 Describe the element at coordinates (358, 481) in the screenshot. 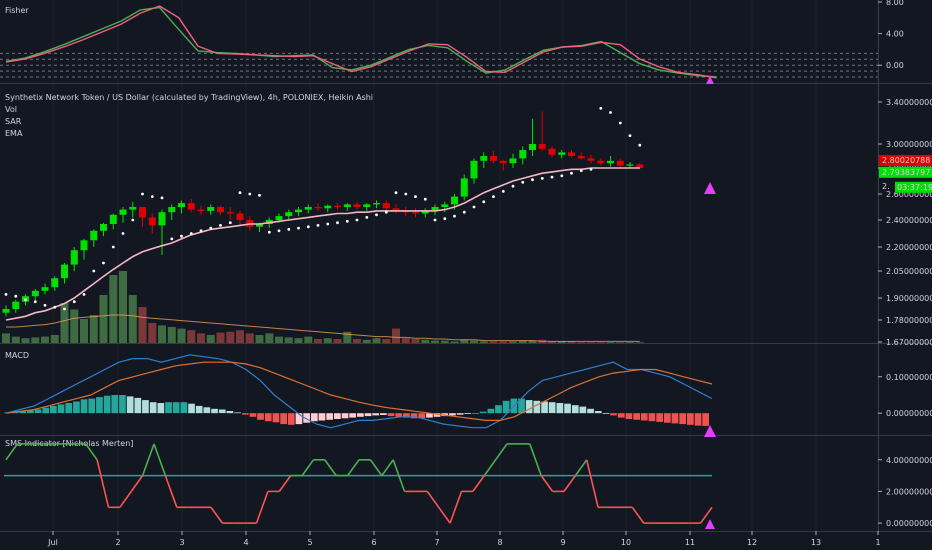

I see `sms-panel: SMS Indicator [Nicholas Merten]` at that location.